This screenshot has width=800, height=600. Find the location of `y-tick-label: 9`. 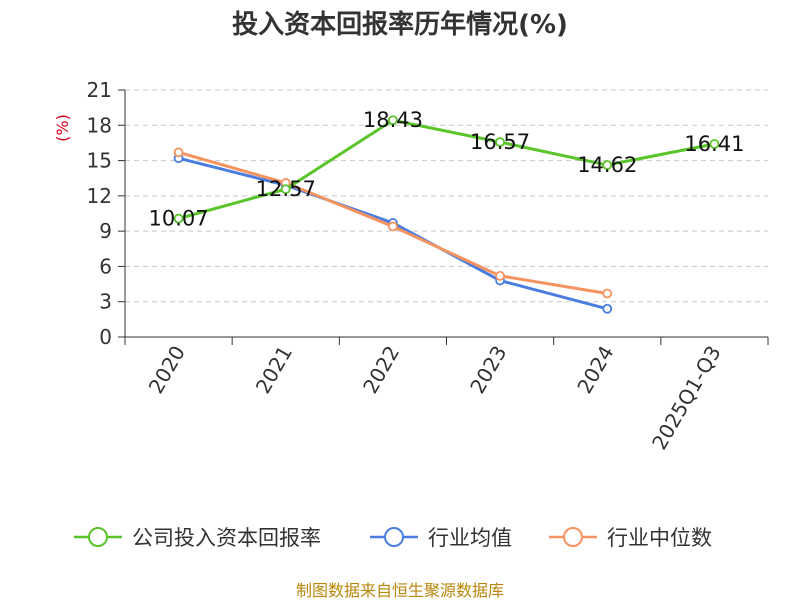

y-tick-label: 9 is located at coordinates (105, 231).